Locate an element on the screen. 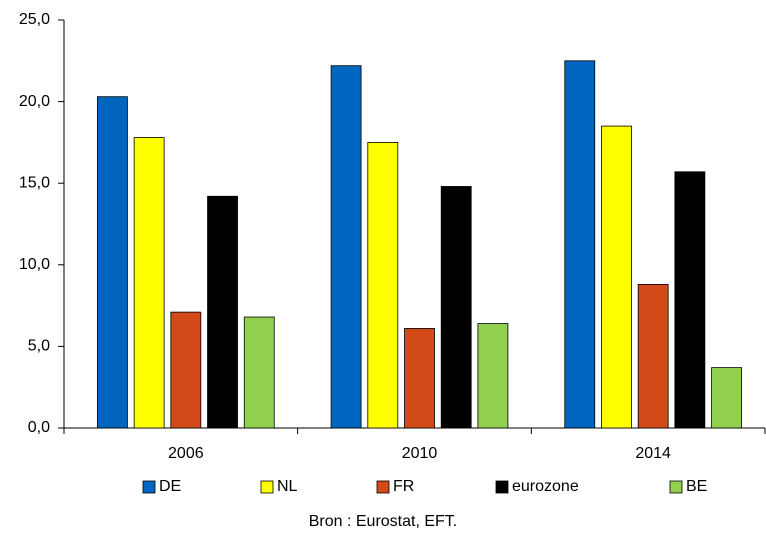 The width and height of the screenshot is (766, 534). x-tick-label: 2006 is located at coordinates (186, 453).